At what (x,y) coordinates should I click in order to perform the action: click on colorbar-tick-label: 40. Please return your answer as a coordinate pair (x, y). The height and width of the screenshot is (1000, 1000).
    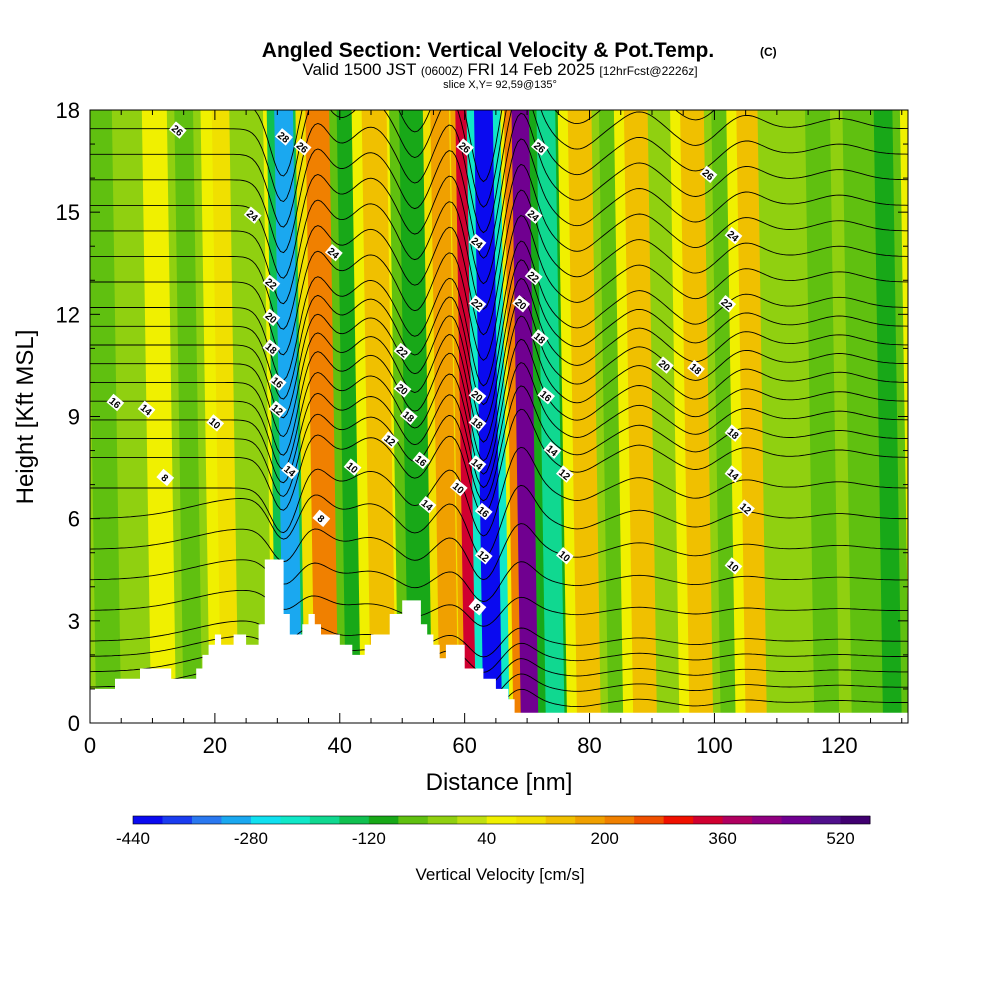
    Looking at the image, I should click on (486, 838).